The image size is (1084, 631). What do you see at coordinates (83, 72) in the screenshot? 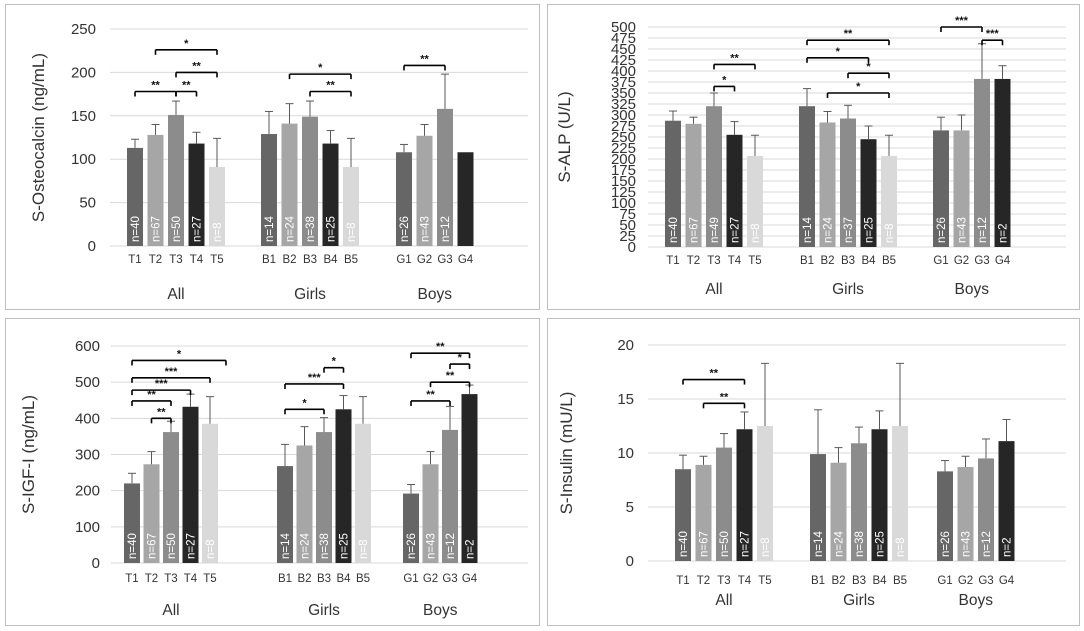
I see `y-tick-label: 200` at bounding box center [83, 72].